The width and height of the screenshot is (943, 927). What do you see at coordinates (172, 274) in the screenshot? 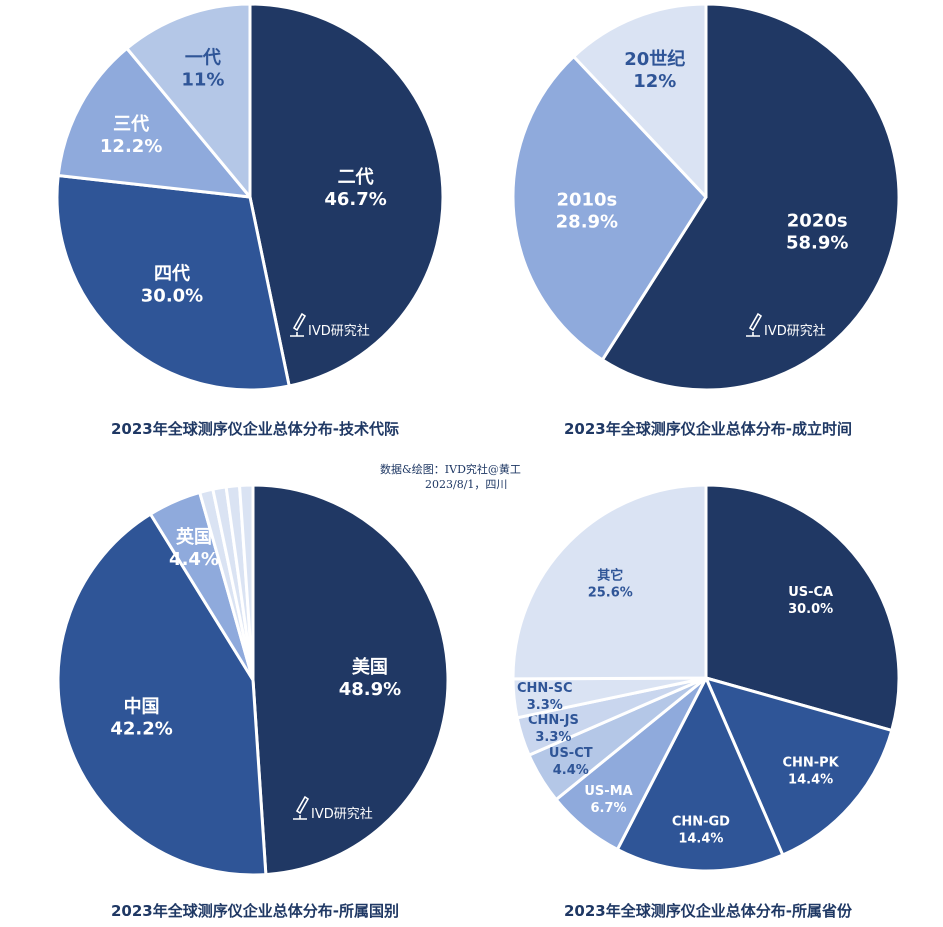
I see `slice-label: 四代` at bounding box center [172, 274].